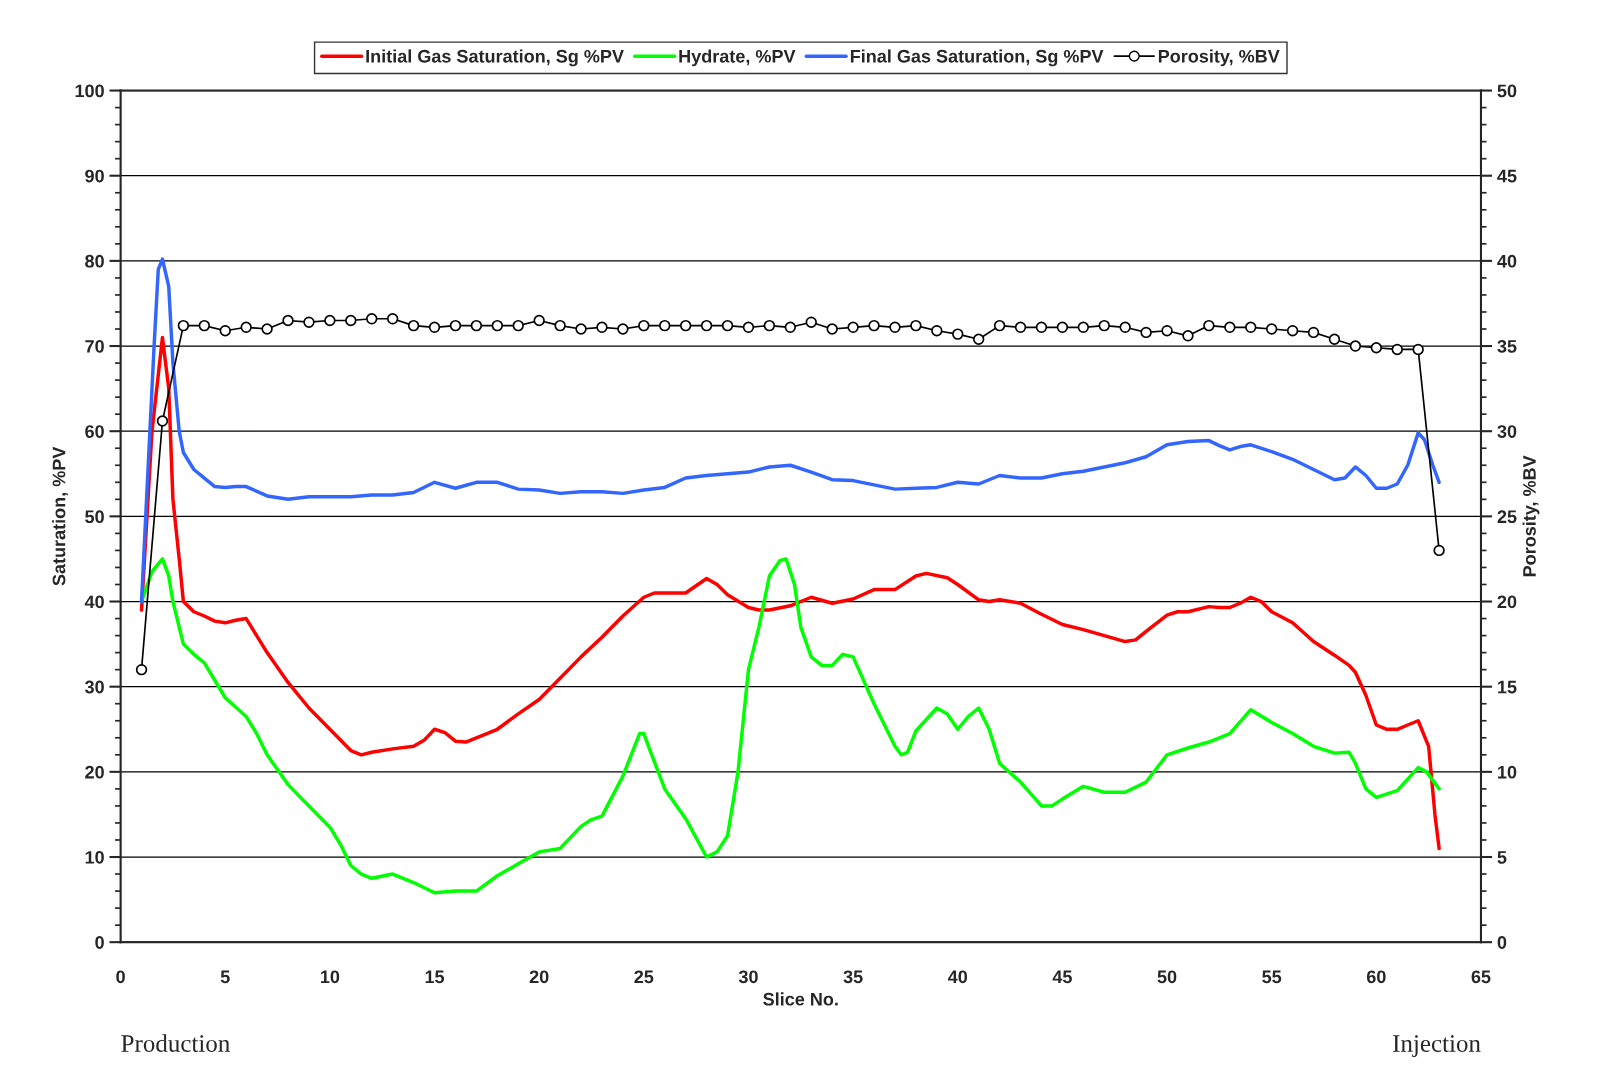 The image size is (1608, 1078). What do you see at coordinates (1531, 516) in the screenshot?
I see `y2-axis-title: Porosity, %BV` at bounding box center [1531, 516].